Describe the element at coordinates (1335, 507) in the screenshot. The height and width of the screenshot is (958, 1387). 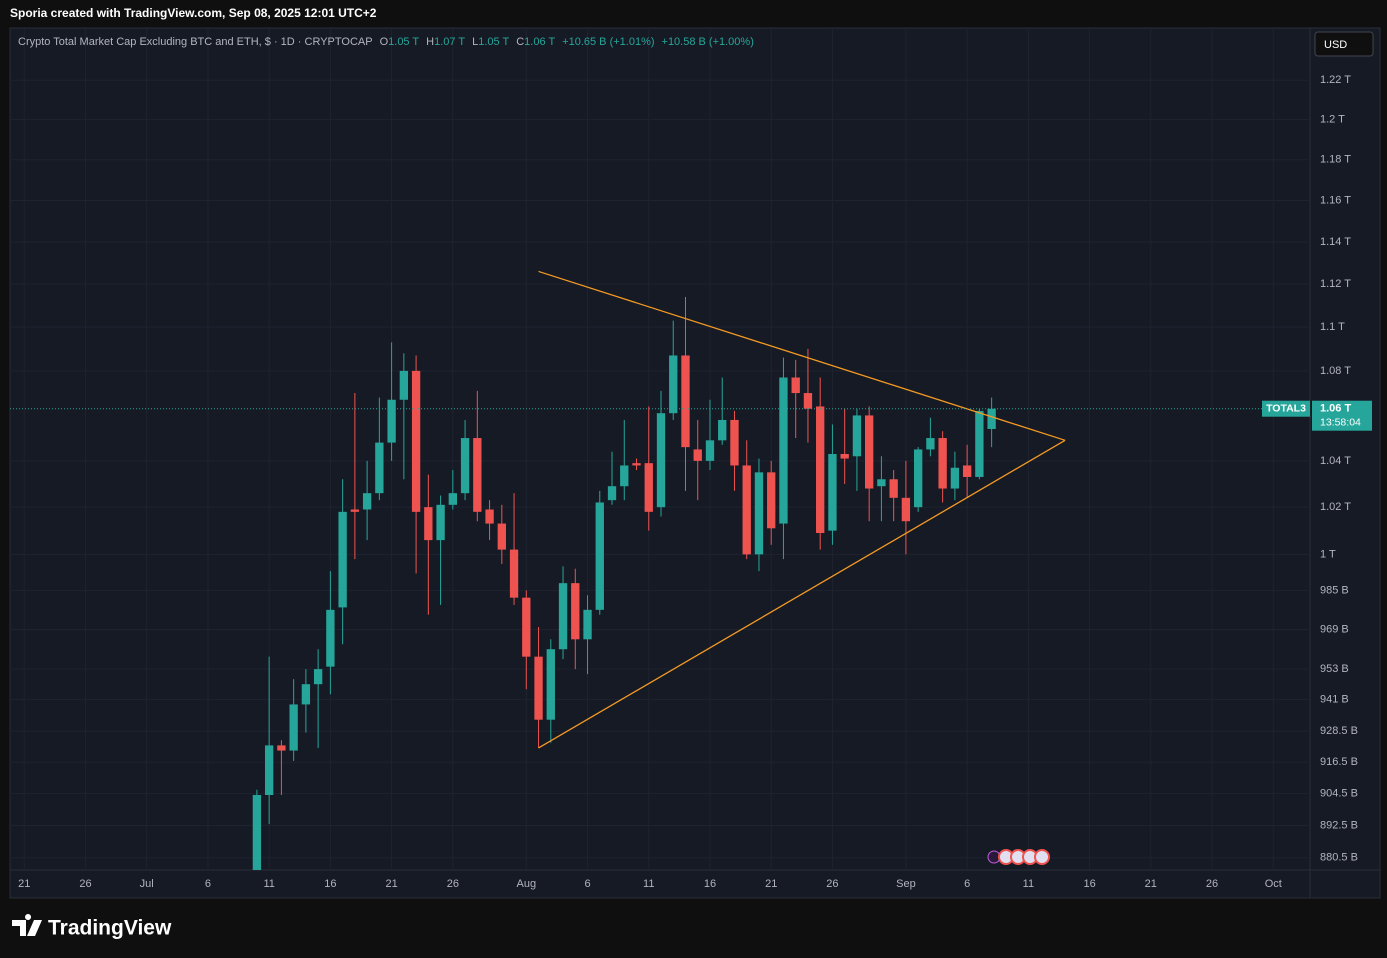
I see `y-tick-label: 1.02 T` at that location.